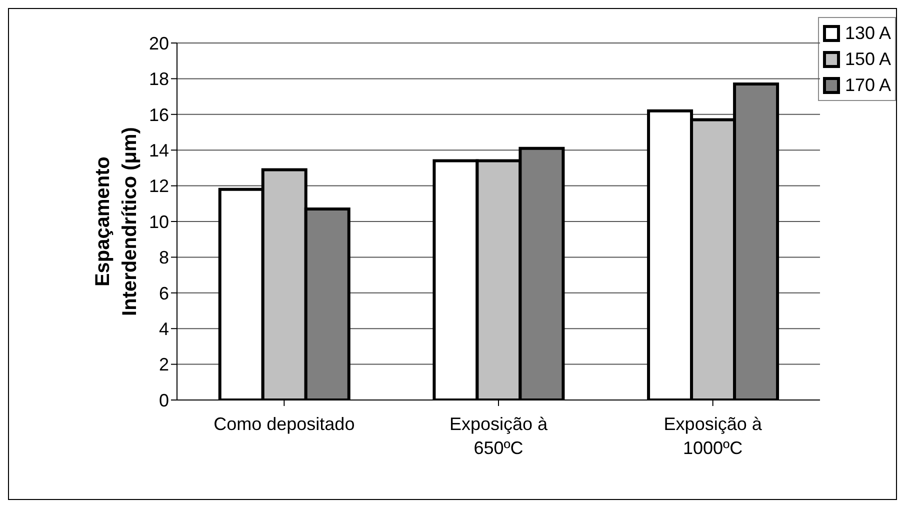 Image resolution: width=904 pixels, height=507 pixels. I want to click on y-tick-label: 2, so click(163, 364).